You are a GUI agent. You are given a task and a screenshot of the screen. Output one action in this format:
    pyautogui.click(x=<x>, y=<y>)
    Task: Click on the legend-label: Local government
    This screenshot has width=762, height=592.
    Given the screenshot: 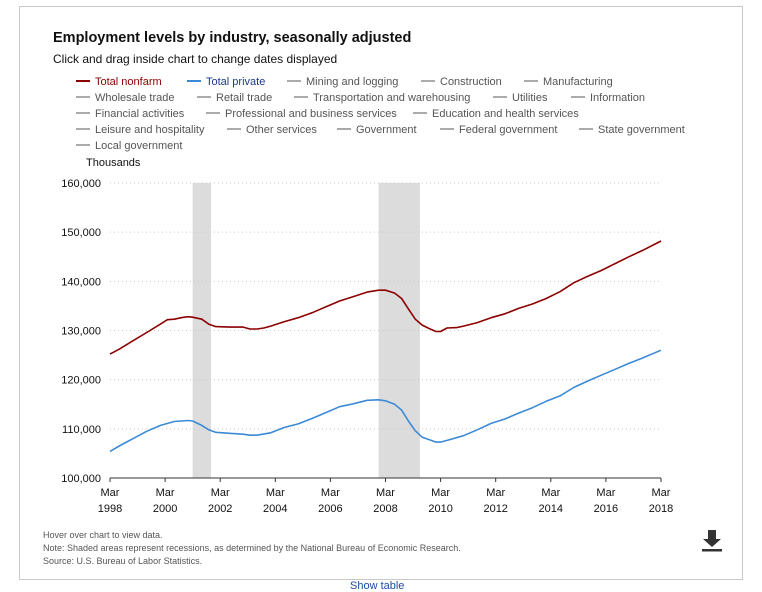 What is the action you would take?
    pyautogui.click(x=139, y=146)
    